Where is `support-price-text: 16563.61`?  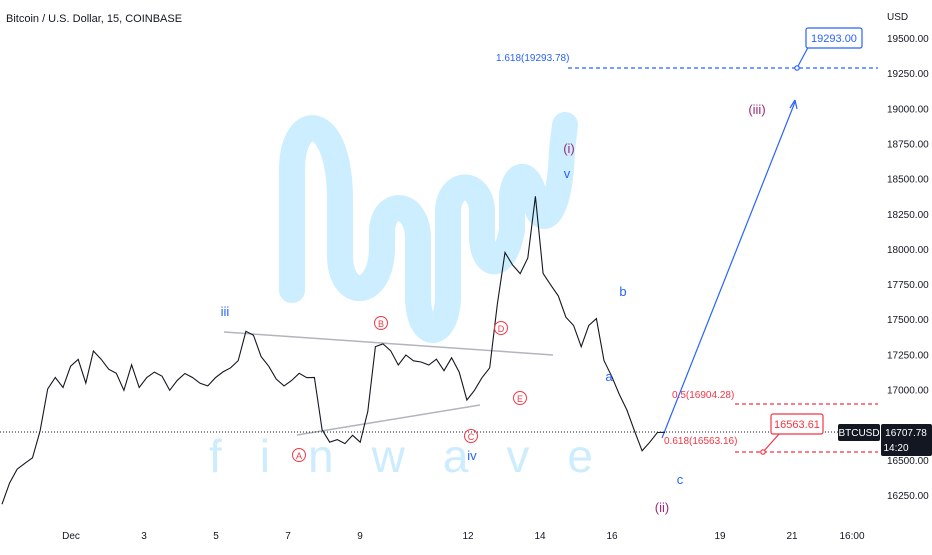
support-price-text: 16563.61 is located at coordinates (797, 425).